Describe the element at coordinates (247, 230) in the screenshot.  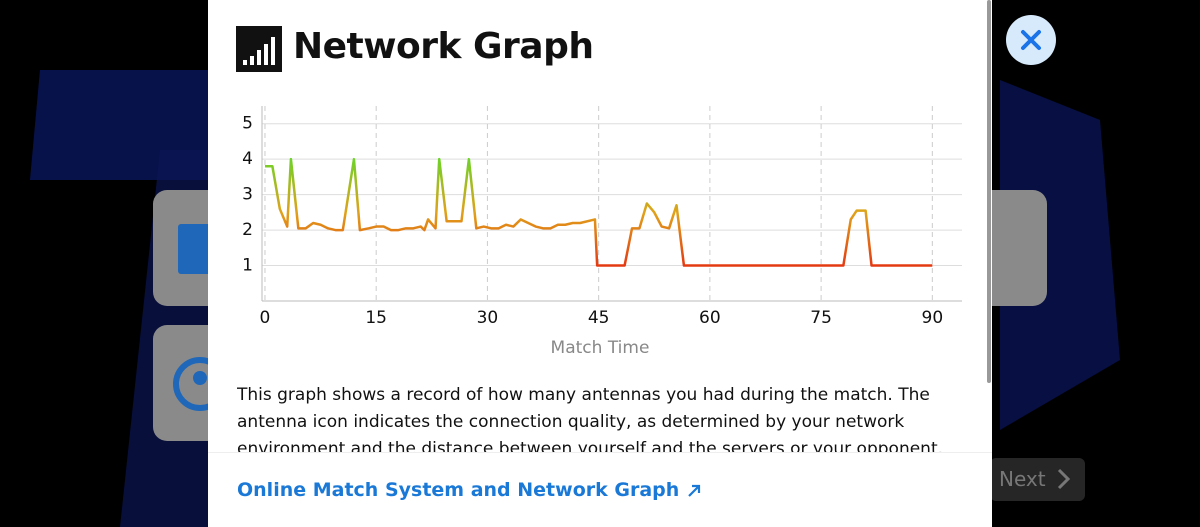
I see `y-tick-label: 2` at that location.